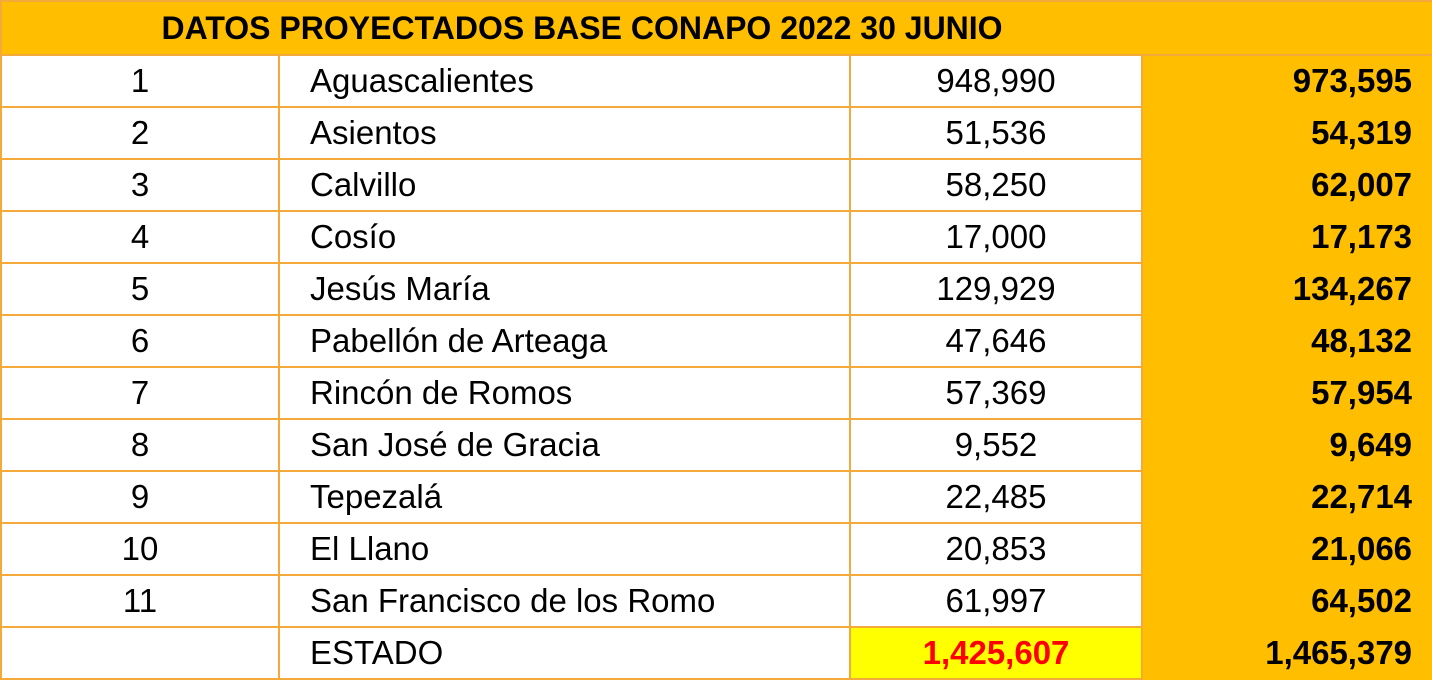 This screenshot has width=1432, height=698. Describe the element at coordinates (564, 81) in the screenshot. I see `municipality-name-cell: Aguascalientes` at that location.